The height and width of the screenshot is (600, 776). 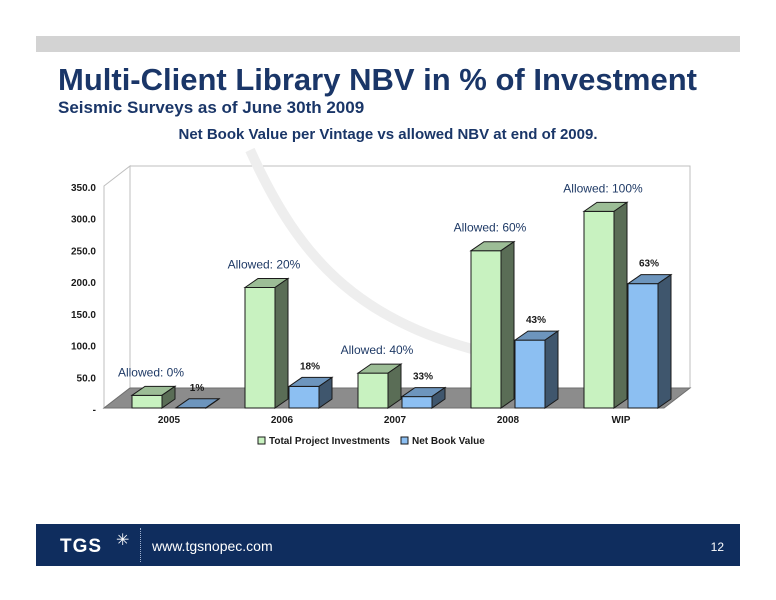 I want to click on y-tick-label: 350.0, so click(x=83, y=188).